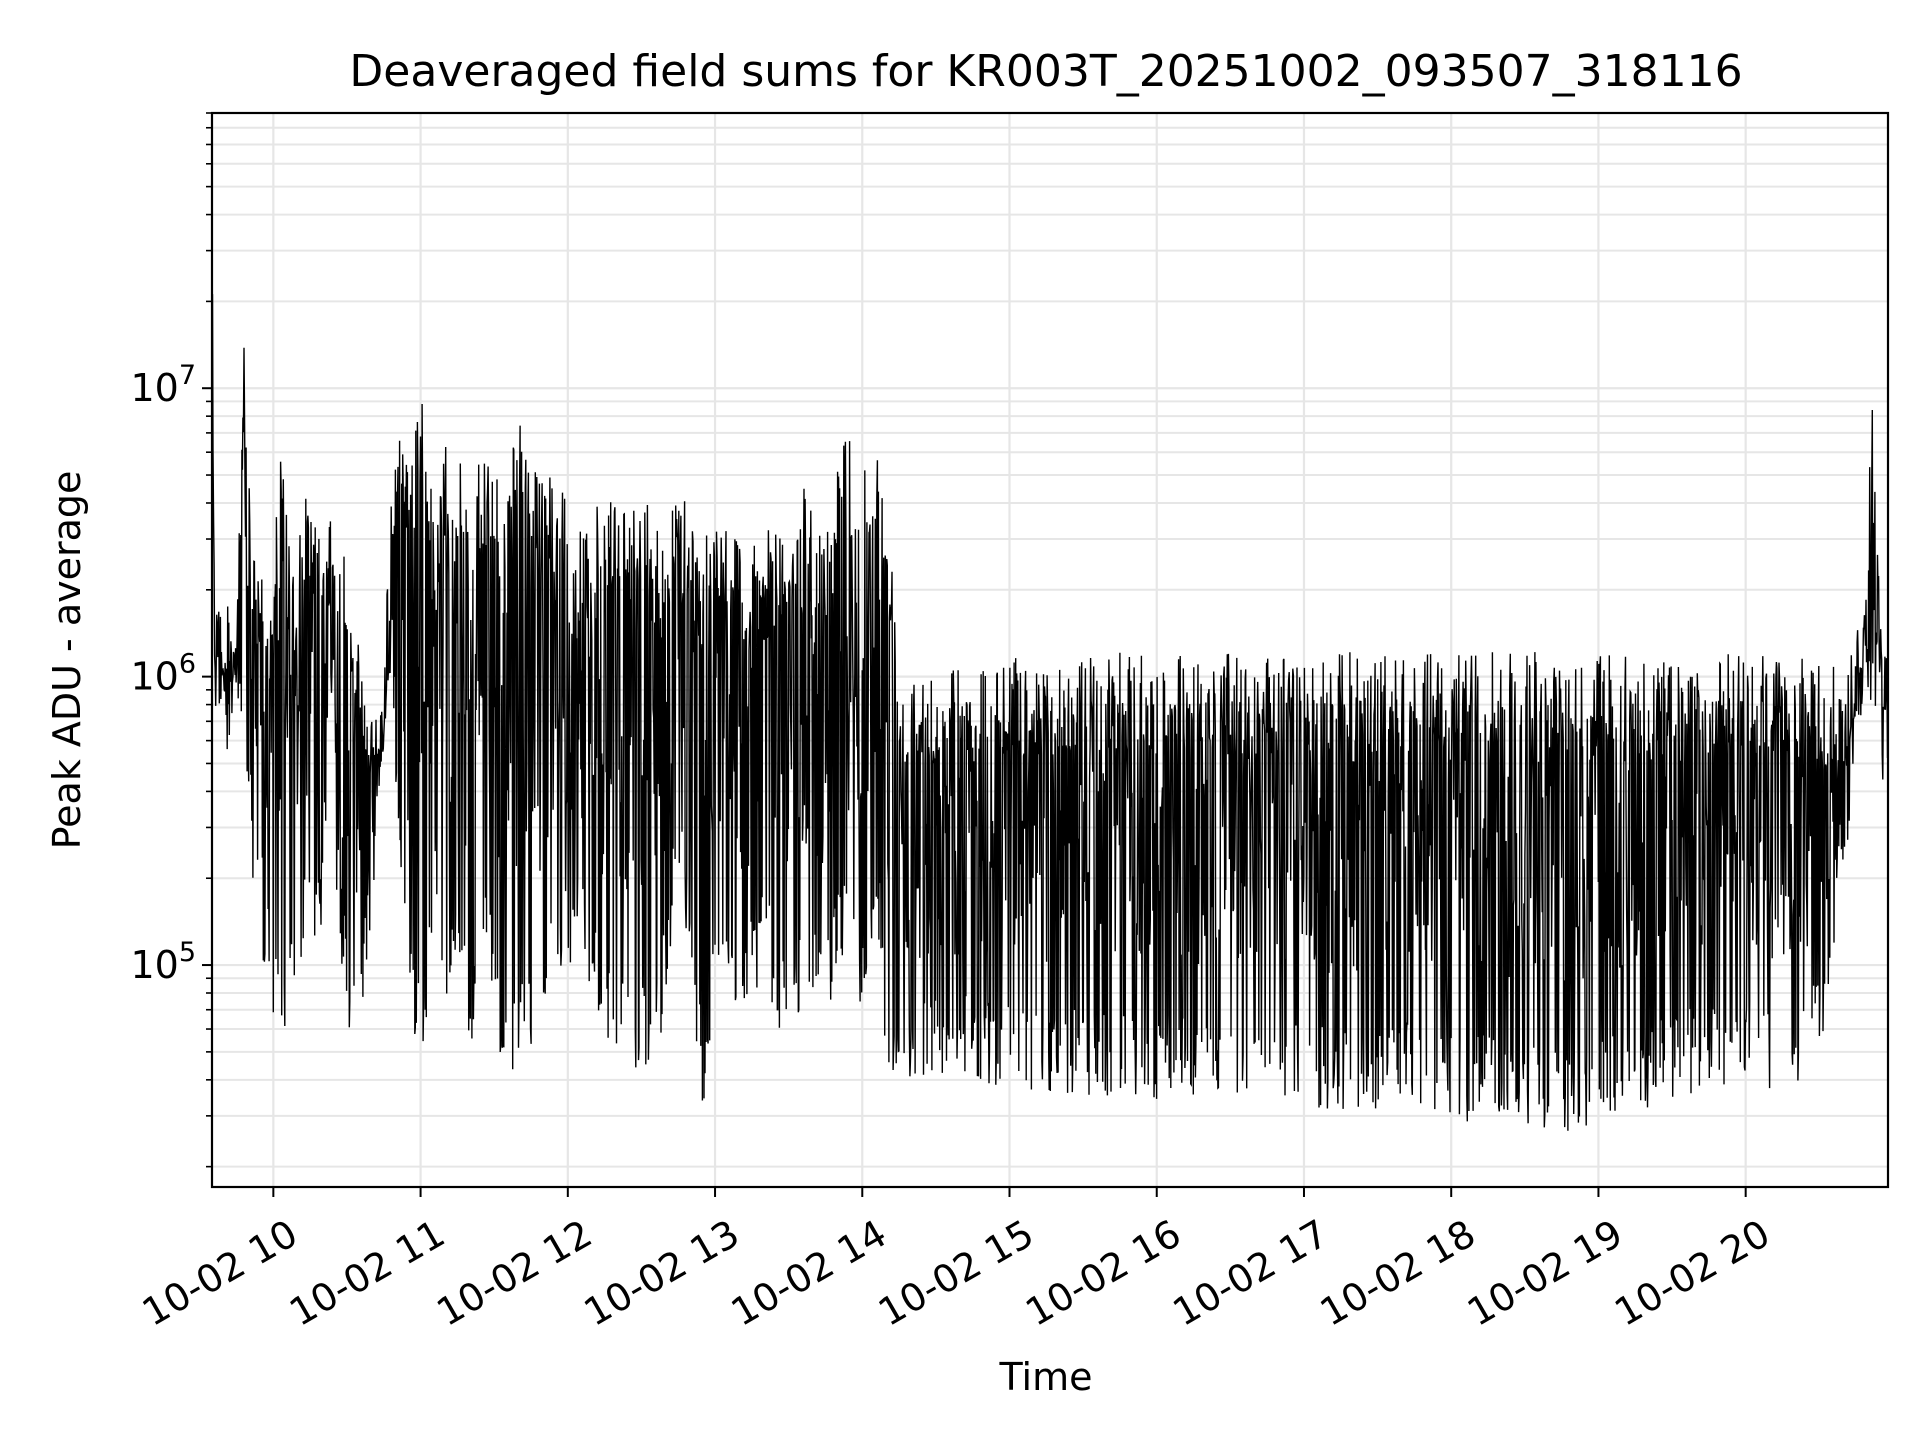  I want to click on y-tick-label: 105, so click(163, 962).